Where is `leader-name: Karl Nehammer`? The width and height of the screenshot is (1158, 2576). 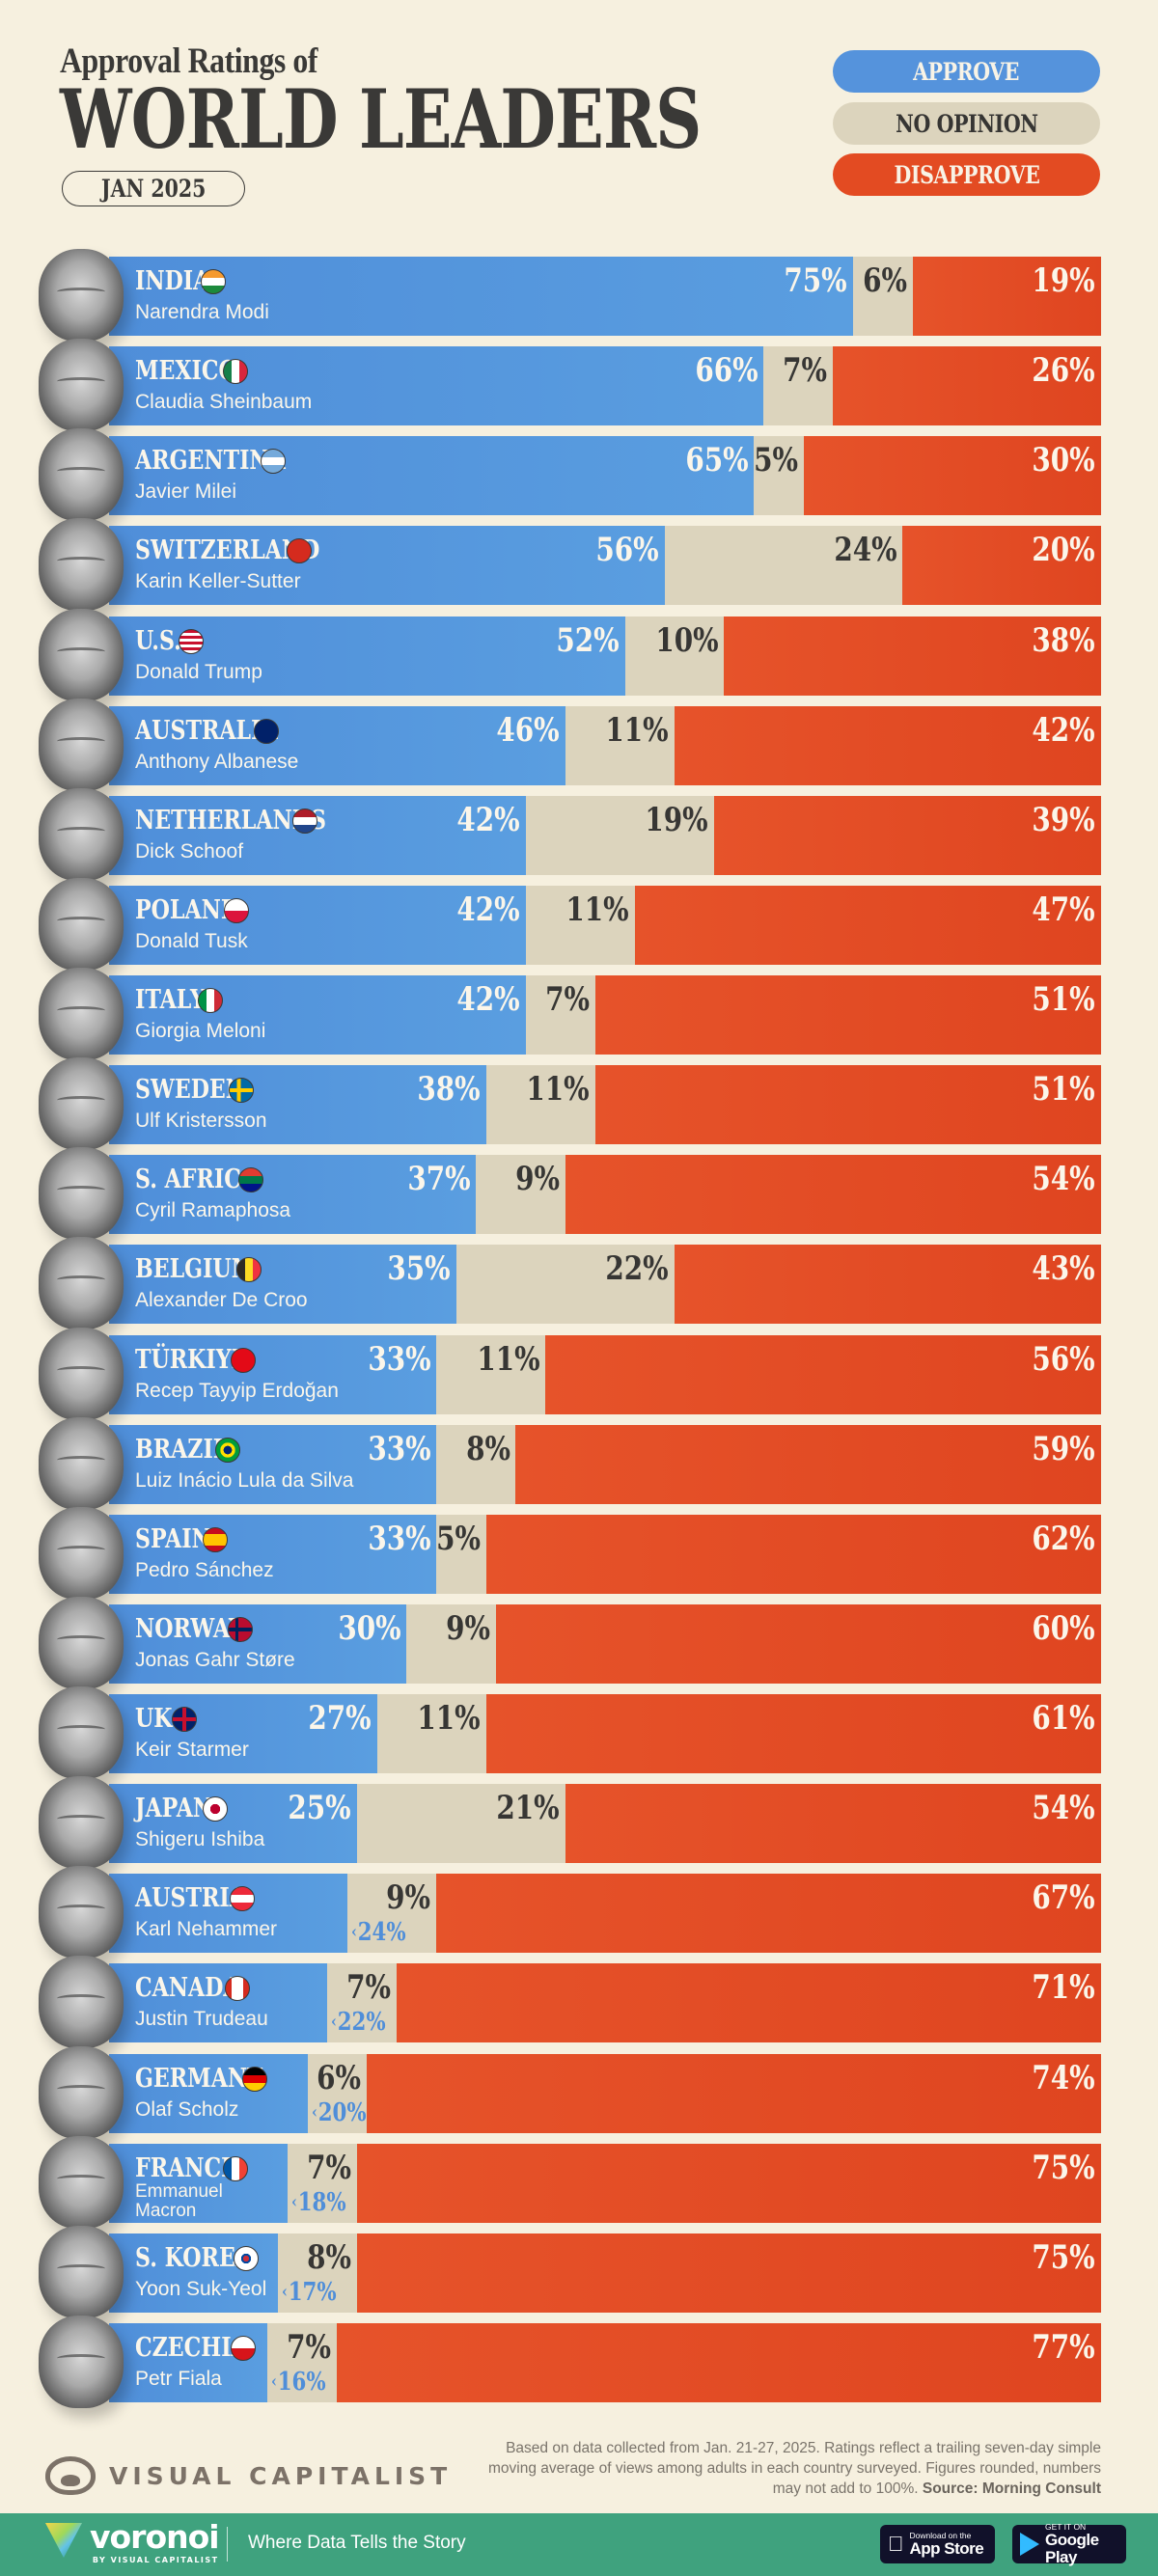
leader-name: Karl Nehammer is located at coordinates (206, 1929).